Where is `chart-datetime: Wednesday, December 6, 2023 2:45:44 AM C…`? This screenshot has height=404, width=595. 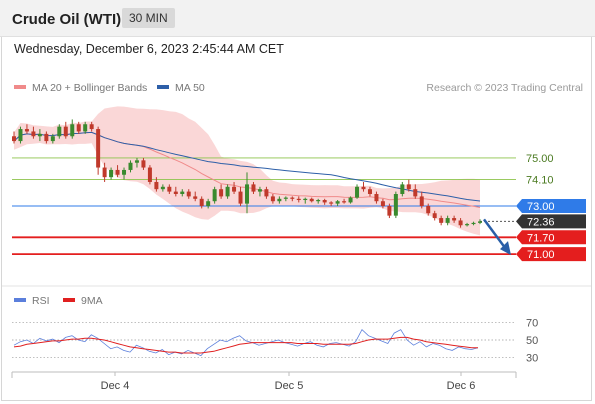 chart-datetime: Wednesday, December 6, 2023 2:45:44 AM C… is located at coordinates (149, 49).